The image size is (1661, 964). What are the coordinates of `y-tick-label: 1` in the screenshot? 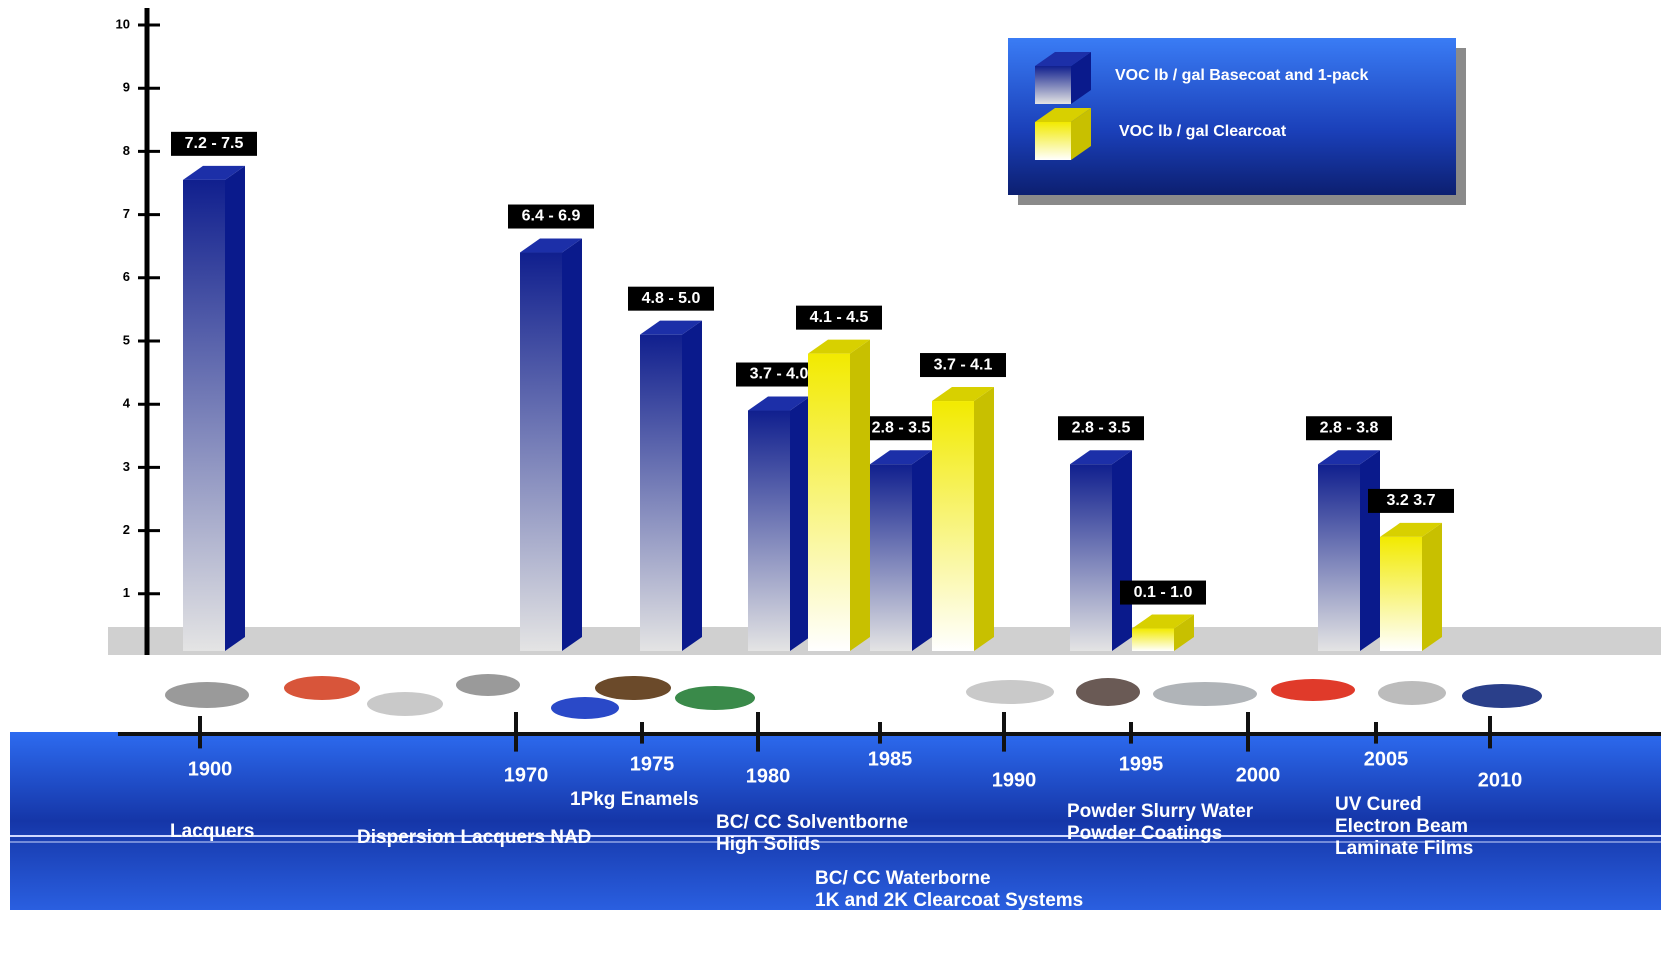 It's located at (126, 592).